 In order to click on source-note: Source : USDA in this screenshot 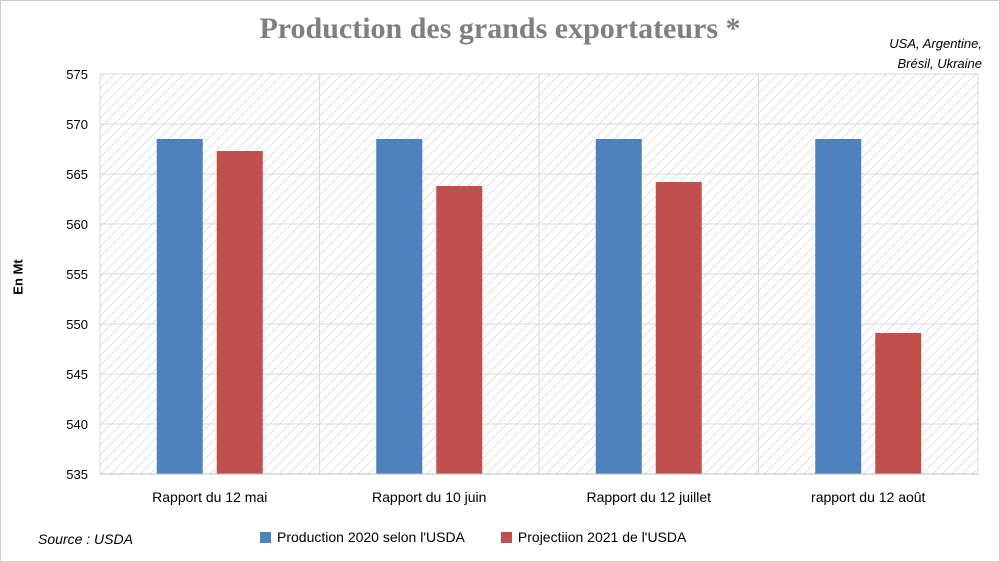, I will do `click(85, 539)`.